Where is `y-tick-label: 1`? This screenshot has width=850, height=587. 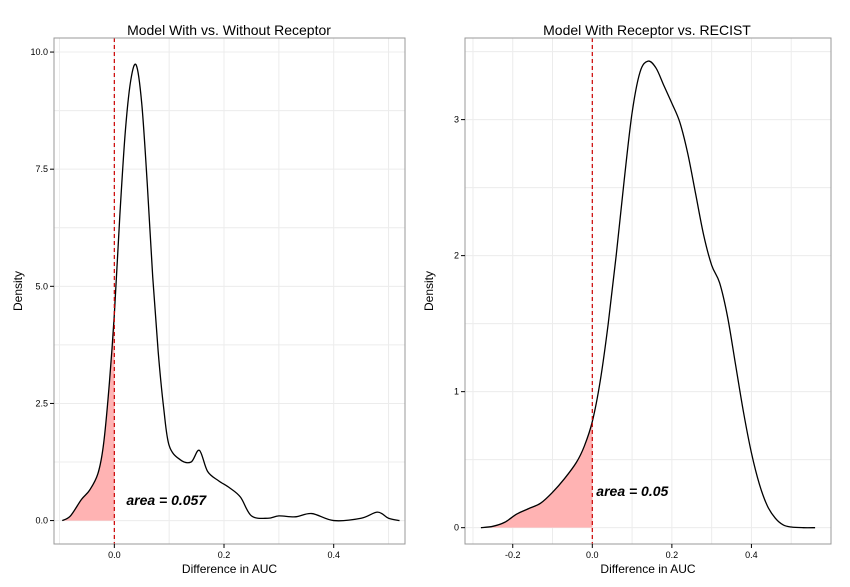 y-tick-label: 1 is located at coordinates (456, 392).